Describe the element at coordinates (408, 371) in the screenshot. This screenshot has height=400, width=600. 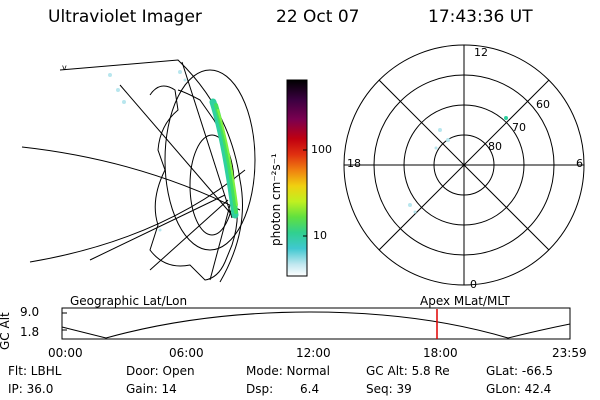
I see `info-gc-alt: GC Alt: 5.8 Re` at that location.